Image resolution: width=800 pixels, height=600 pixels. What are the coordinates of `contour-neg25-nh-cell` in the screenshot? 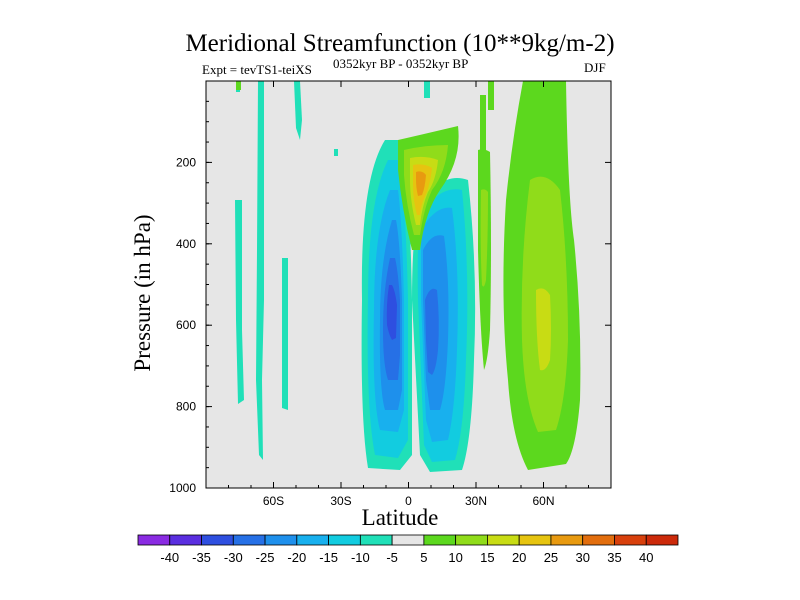 It's located at (432, 331).